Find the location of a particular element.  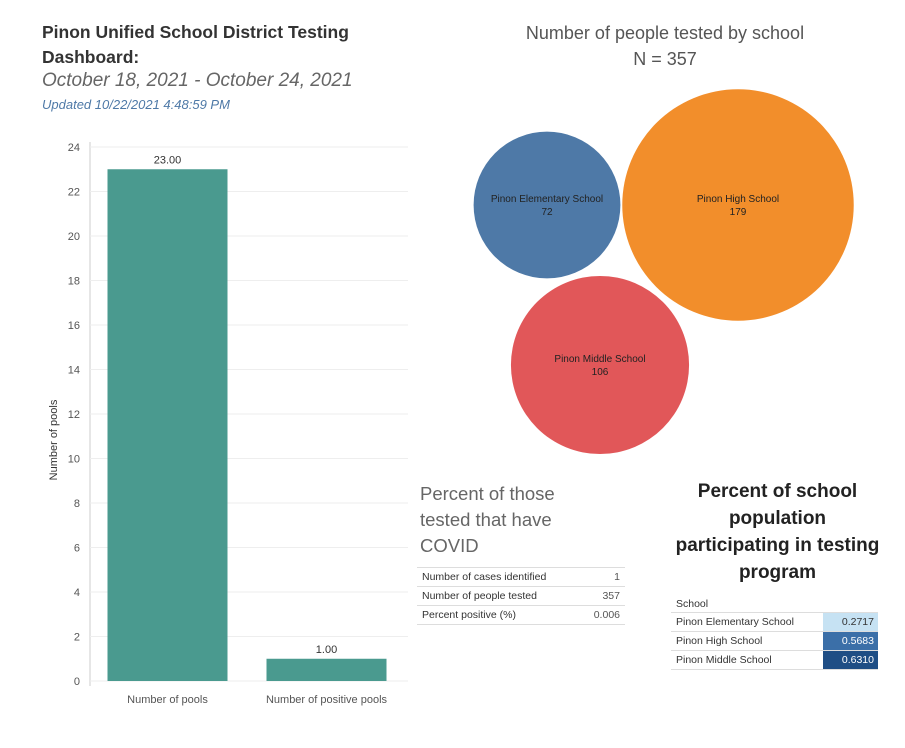

x-tick-label: Number of positive pools is located at coordinates (327, 700).